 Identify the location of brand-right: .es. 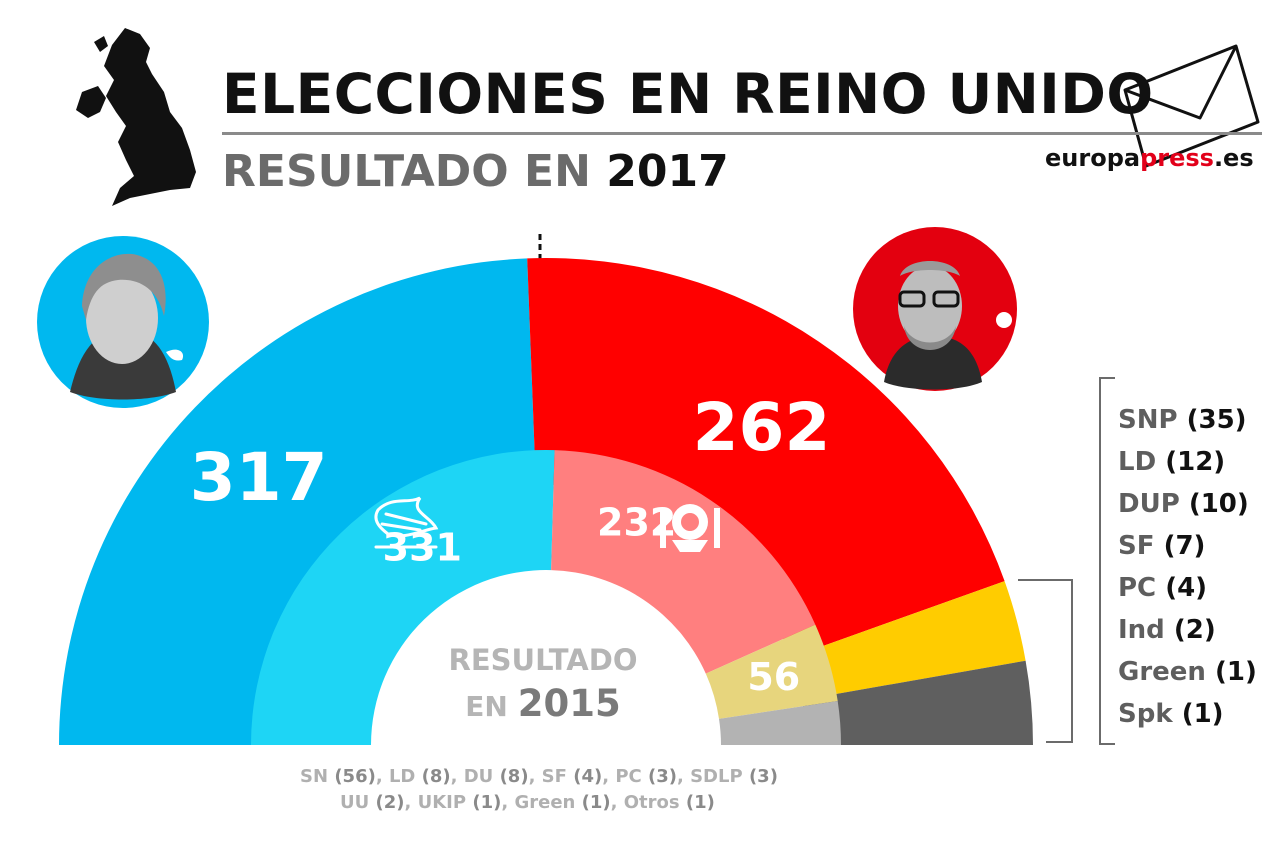
(1233, 158).